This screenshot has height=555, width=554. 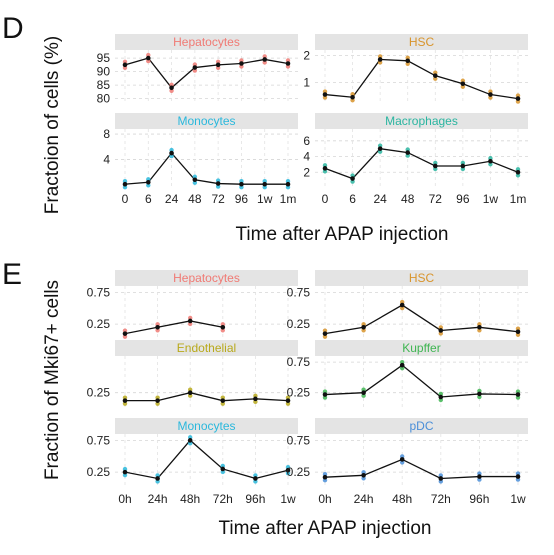 I want to click on subplot-e-pdc: pDC 0.25 0.75 0h 24h 48h 72h 96h 1w, so click(x=407, y=462).